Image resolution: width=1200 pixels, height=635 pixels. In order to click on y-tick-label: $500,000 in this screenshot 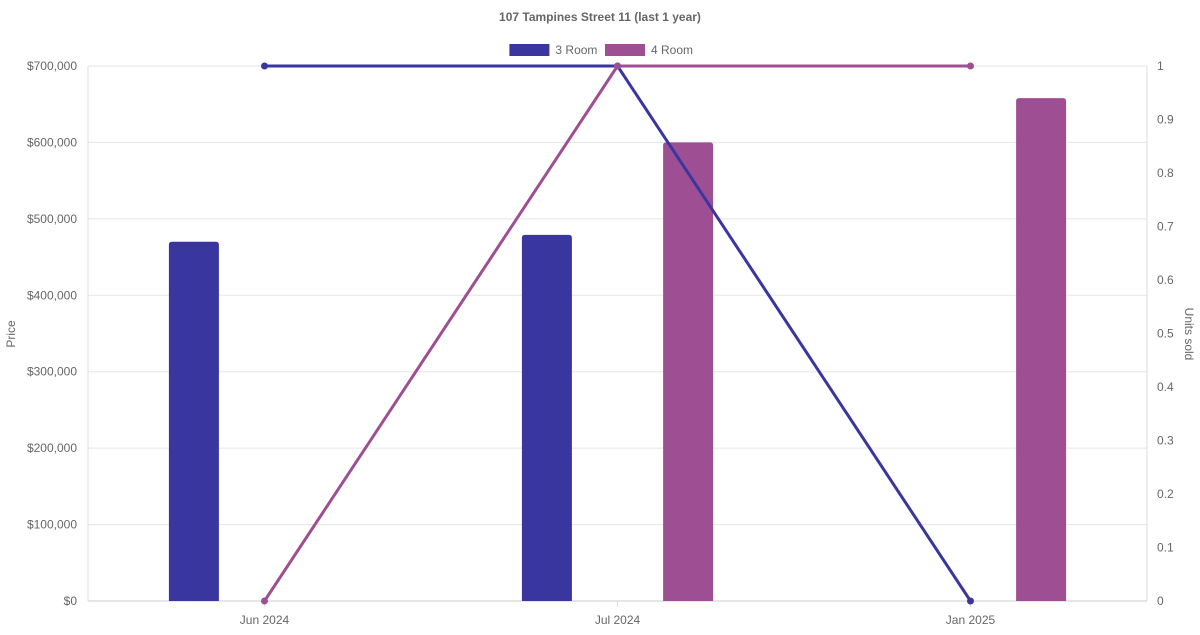, I will do `click(52, 219)`.